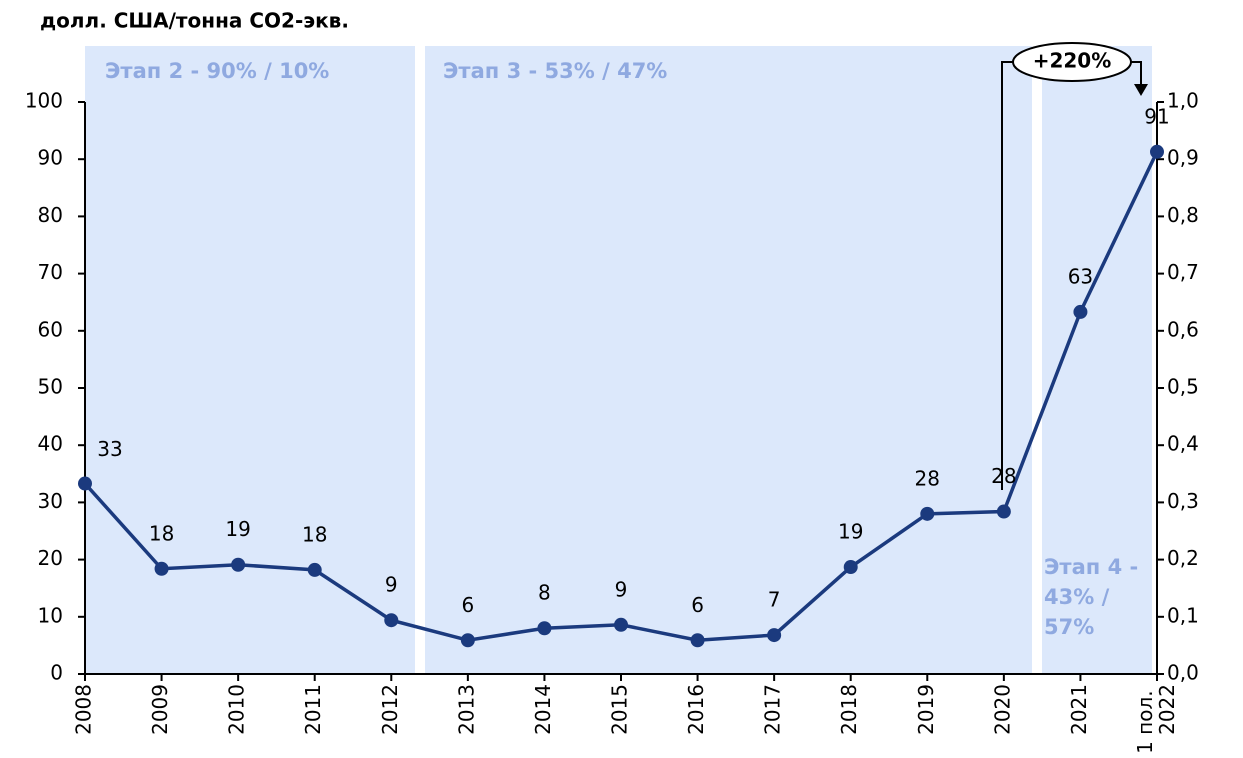 The height and width of the screenshot is (758, 1243). I want to click on y2-tick-label: 0,1, so click(1183, 615).